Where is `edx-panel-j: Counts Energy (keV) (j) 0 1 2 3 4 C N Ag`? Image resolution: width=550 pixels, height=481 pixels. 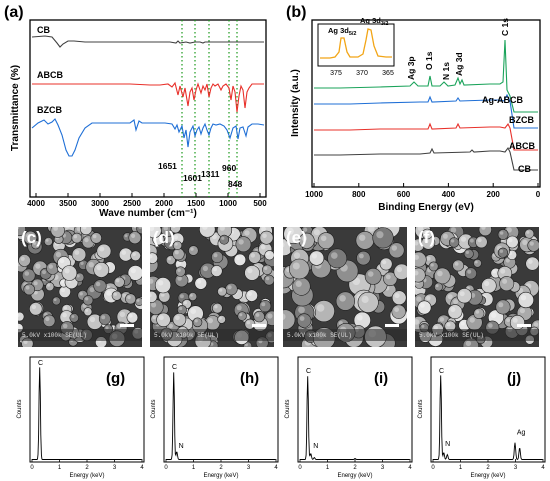 edx-panel-j: Counts Energy (keV) (j) 0 1 2 3 4 C N Ag is located at coordinates (482, 417).